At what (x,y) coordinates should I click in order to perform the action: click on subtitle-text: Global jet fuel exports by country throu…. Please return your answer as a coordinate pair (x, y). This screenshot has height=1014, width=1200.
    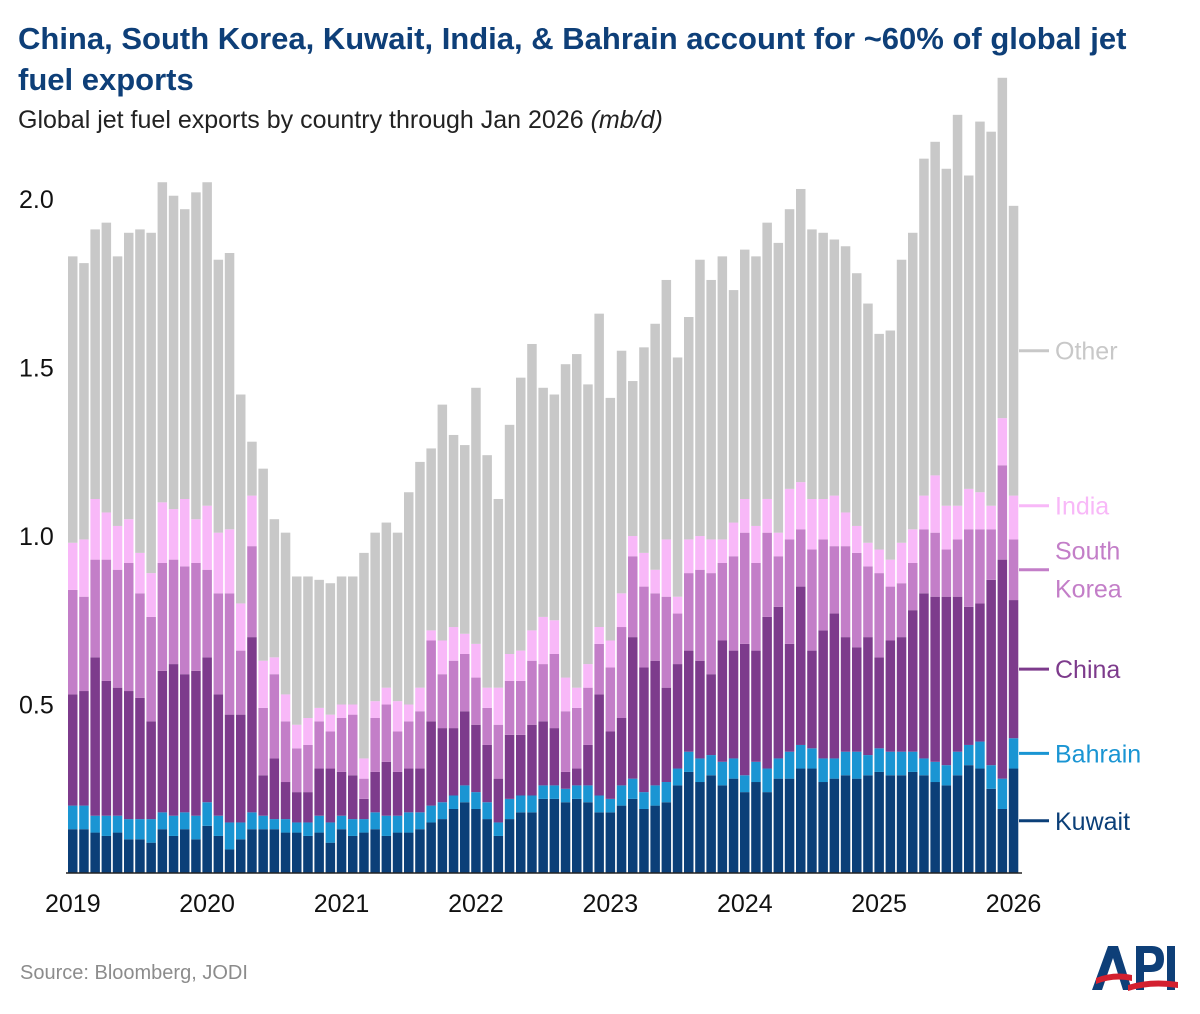
    Looking at the image, I should click on (301, 120).